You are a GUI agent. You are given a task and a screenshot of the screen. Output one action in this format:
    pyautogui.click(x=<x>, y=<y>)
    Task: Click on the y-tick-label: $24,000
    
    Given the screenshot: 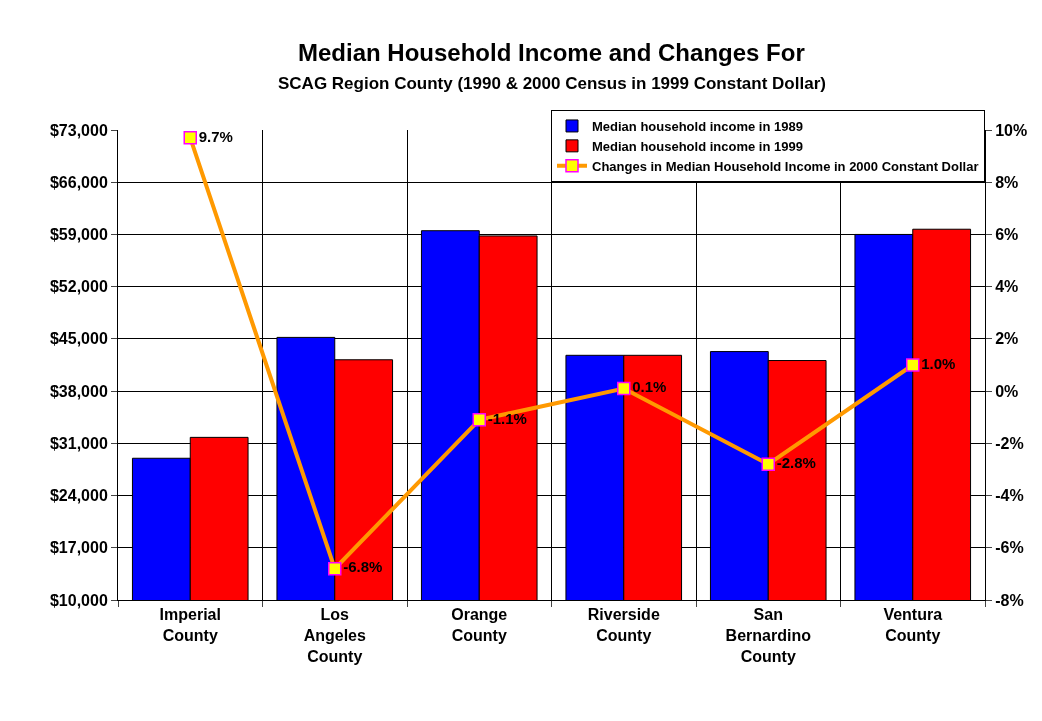 What is the action you would take?
    pyautogui.click(x=78, y=496)
    